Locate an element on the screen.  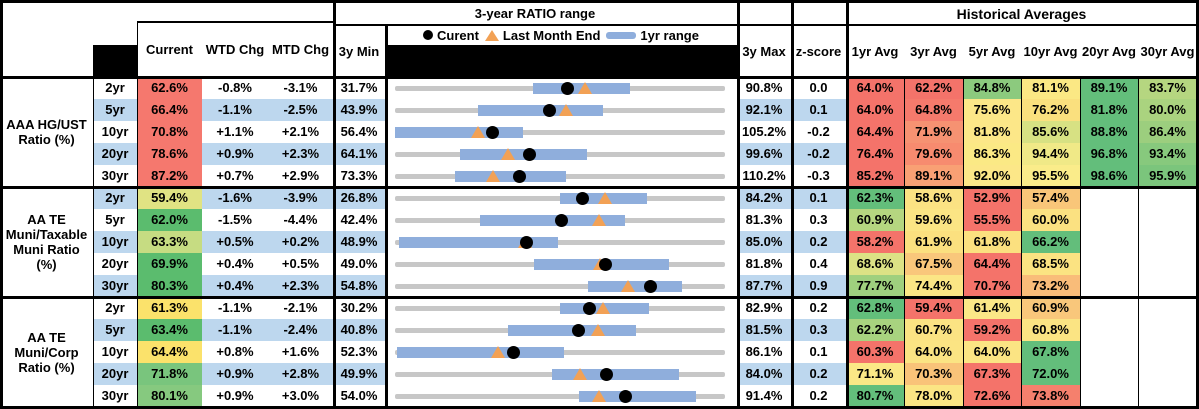
cell-max3y: 99.6% is located at coordinates (764, 154).